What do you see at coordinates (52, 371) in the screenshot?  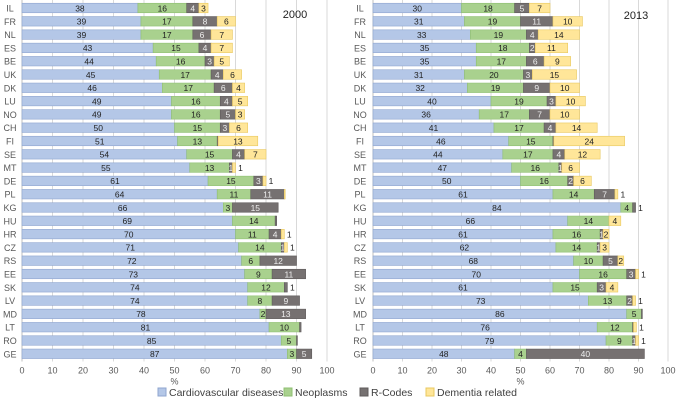 I see `x-tick-label: 10` at bounding box center [52, 371].